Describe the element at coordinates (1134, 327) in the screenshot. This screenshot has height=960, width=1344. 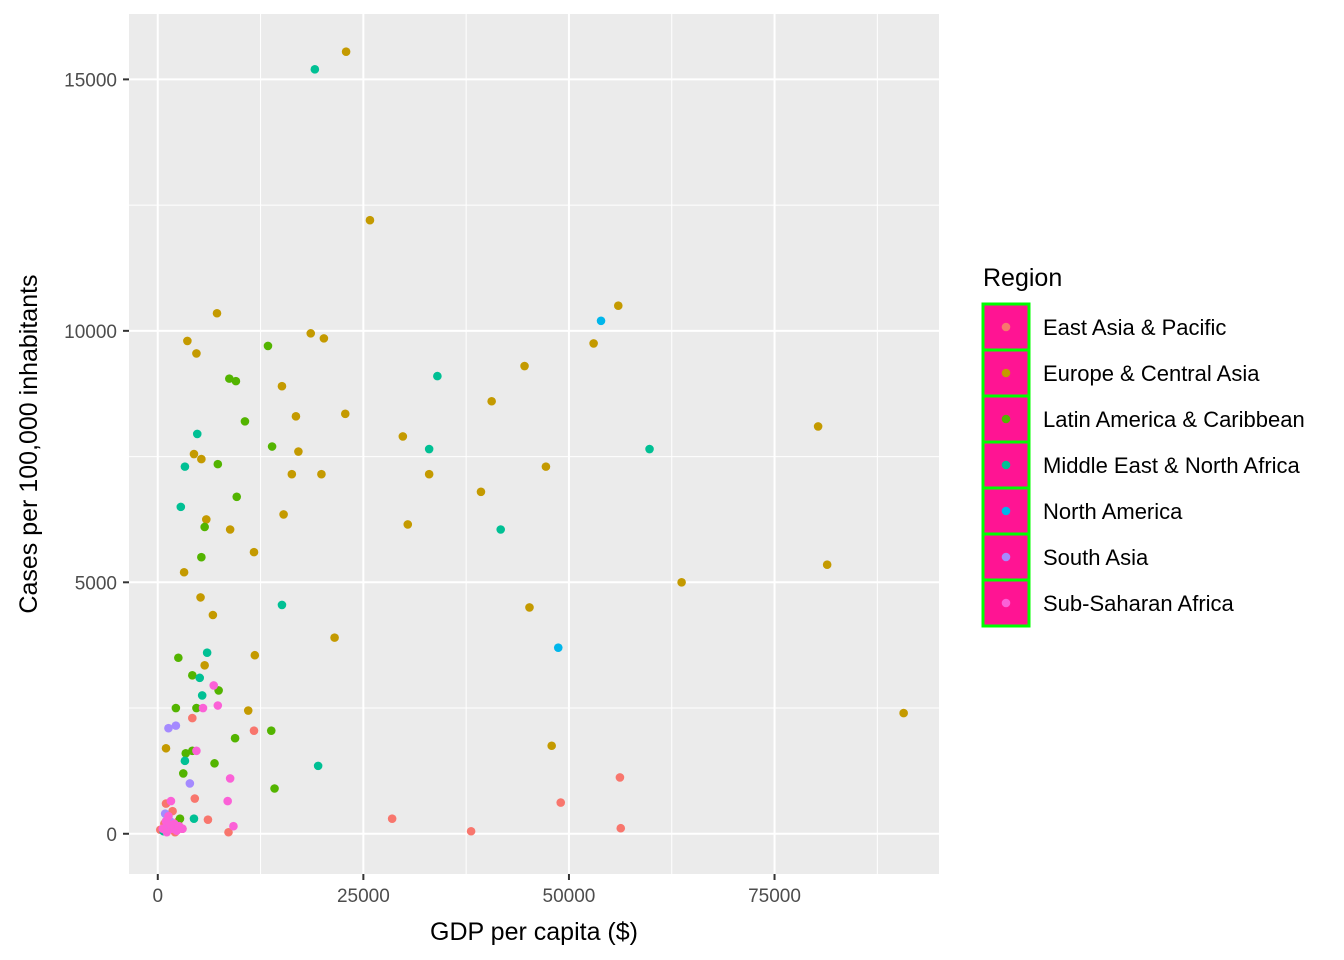
I see `legend-label: East Asia & Pacific` at that location.